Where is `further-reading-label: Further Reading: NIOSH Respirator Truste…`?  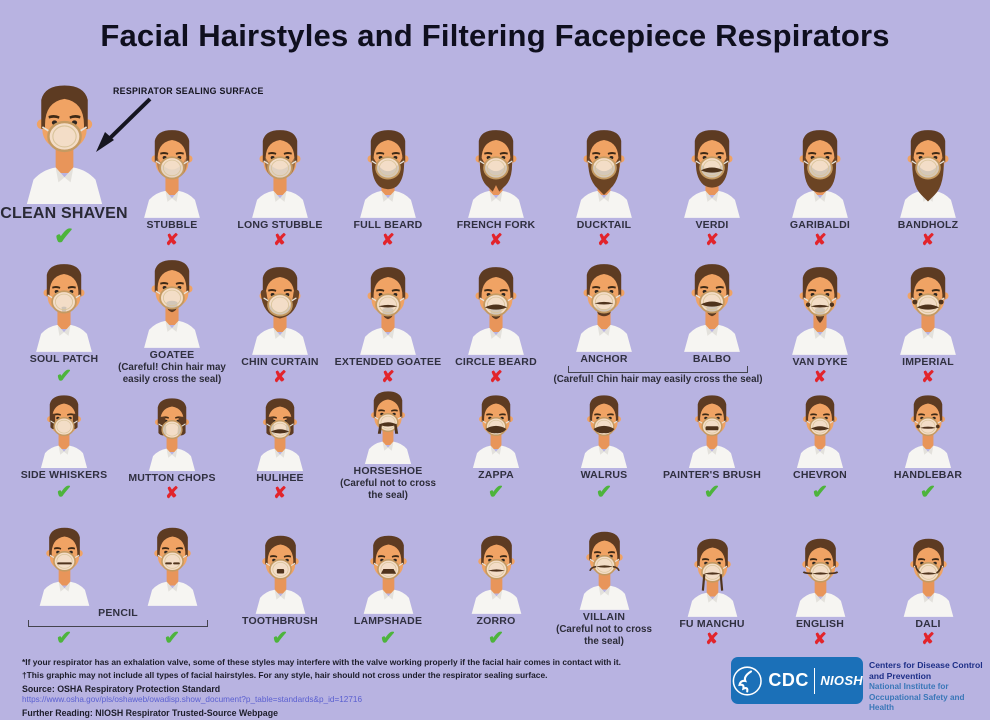 further-reading-label: Further Reading: NIOSH Respirator Truste… is located at coordinates (150, 713).